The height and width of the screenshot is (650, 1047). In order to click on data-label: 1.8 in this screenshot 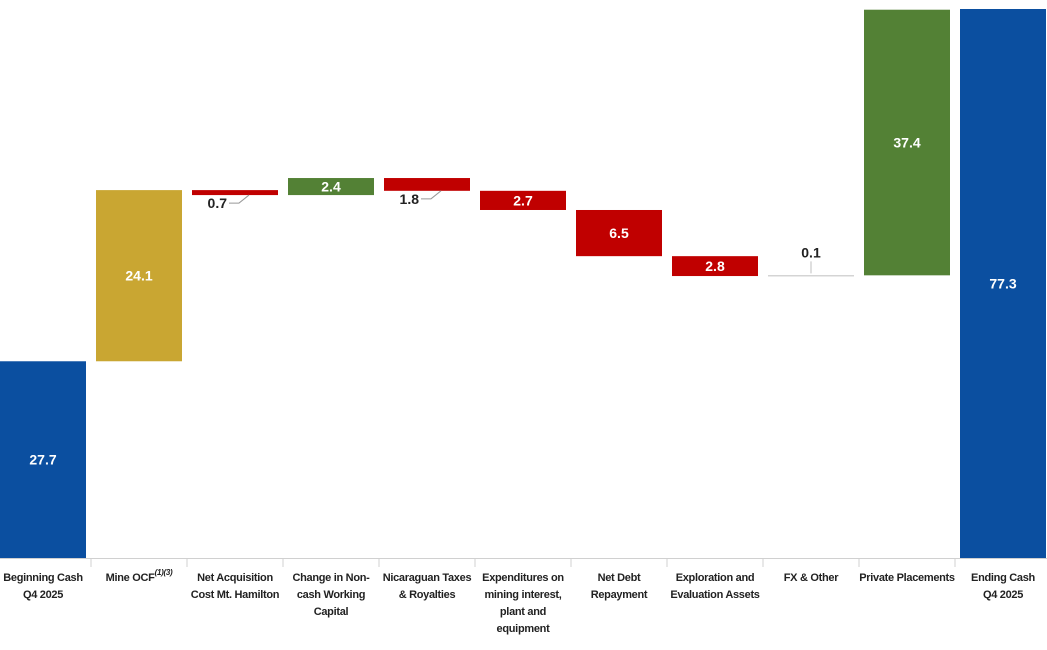, I will do `click(410, 199)`.